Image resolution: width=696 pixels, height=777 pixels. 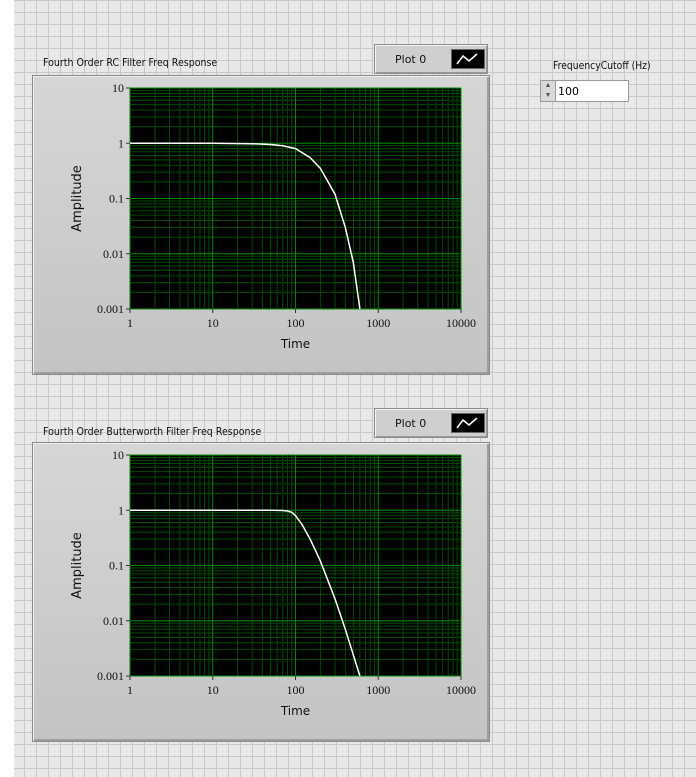 What do you see at coordinates (602, 65) in the screenshot?
I see `frequency-cutoff-label: FrequencyCutoff (Hz)` at bounding box center [602, 65].